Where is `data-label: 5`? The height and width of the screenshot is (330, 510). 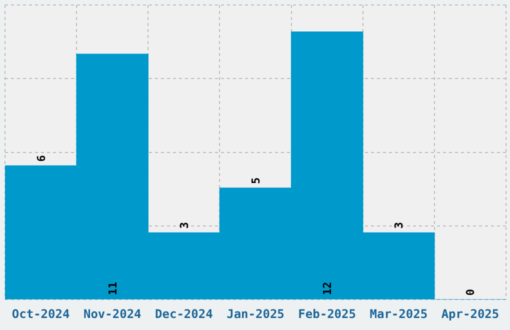
data-label: 5 is located at coordinates (256, 180).